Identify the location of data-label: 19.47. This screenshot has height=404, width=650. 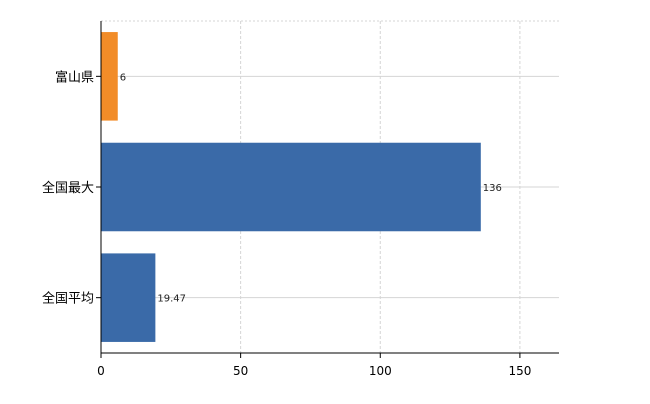
(171, 299).